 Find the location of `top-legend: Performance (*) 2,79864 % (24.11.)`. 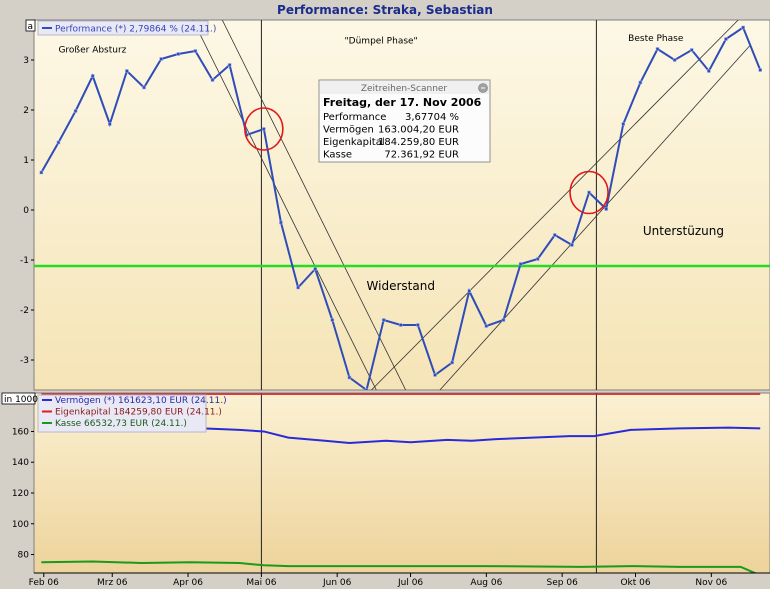

top-legend: Performance (*) 2,79864 % (24.11.) is located at coordinates (126, 28).